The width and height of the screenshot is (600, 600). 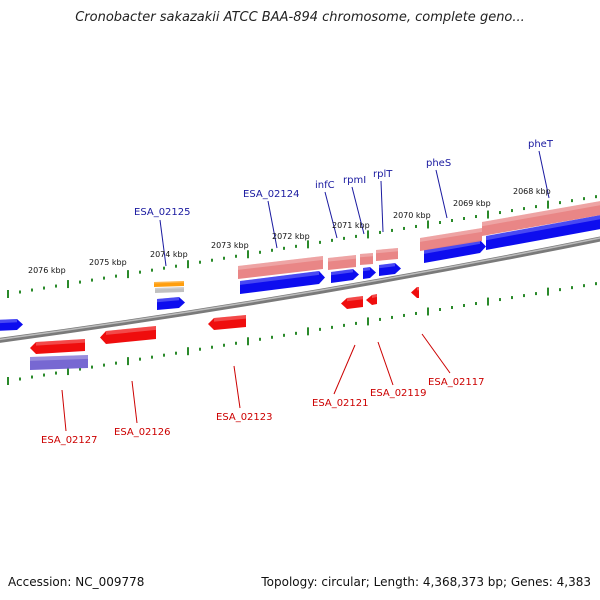 What do you see at coordinates (162, 212) in the screenshot?
I see `gene-label-esa-02125: ESA_02125` at bounding box center [162, 212].